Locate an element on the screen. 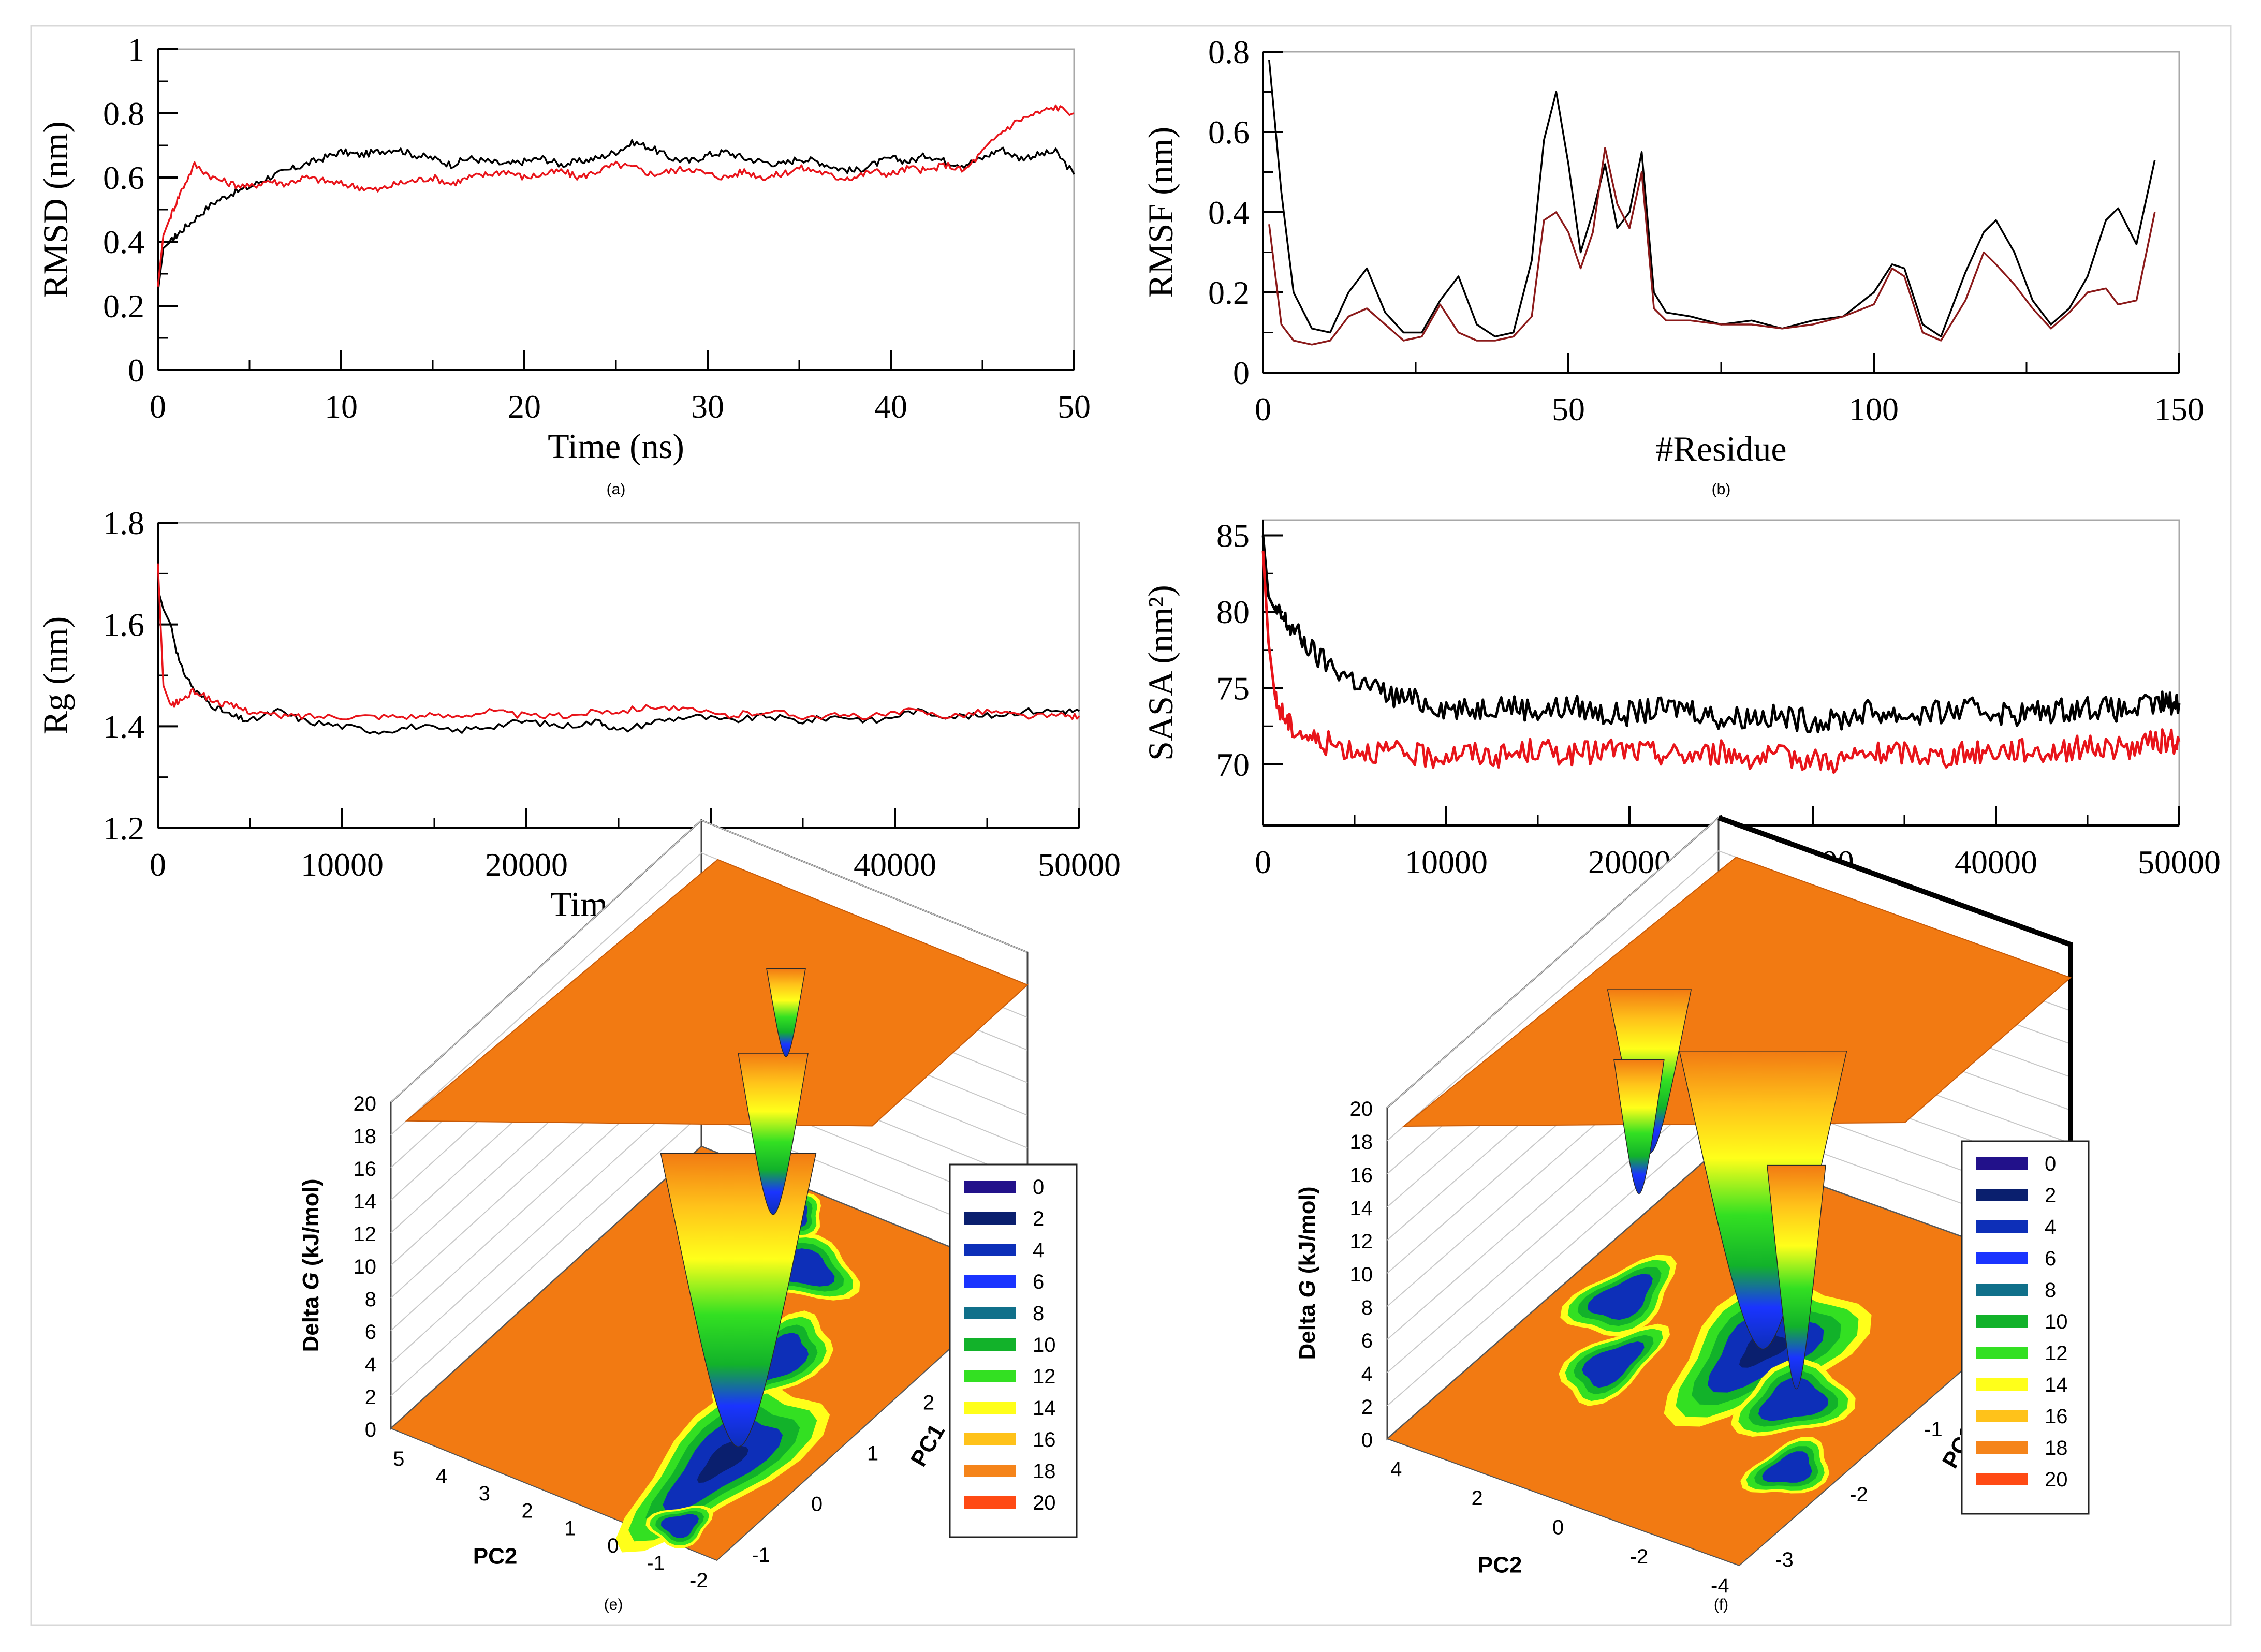  legend-label: 2 is located at coordinates (2051, 1195).